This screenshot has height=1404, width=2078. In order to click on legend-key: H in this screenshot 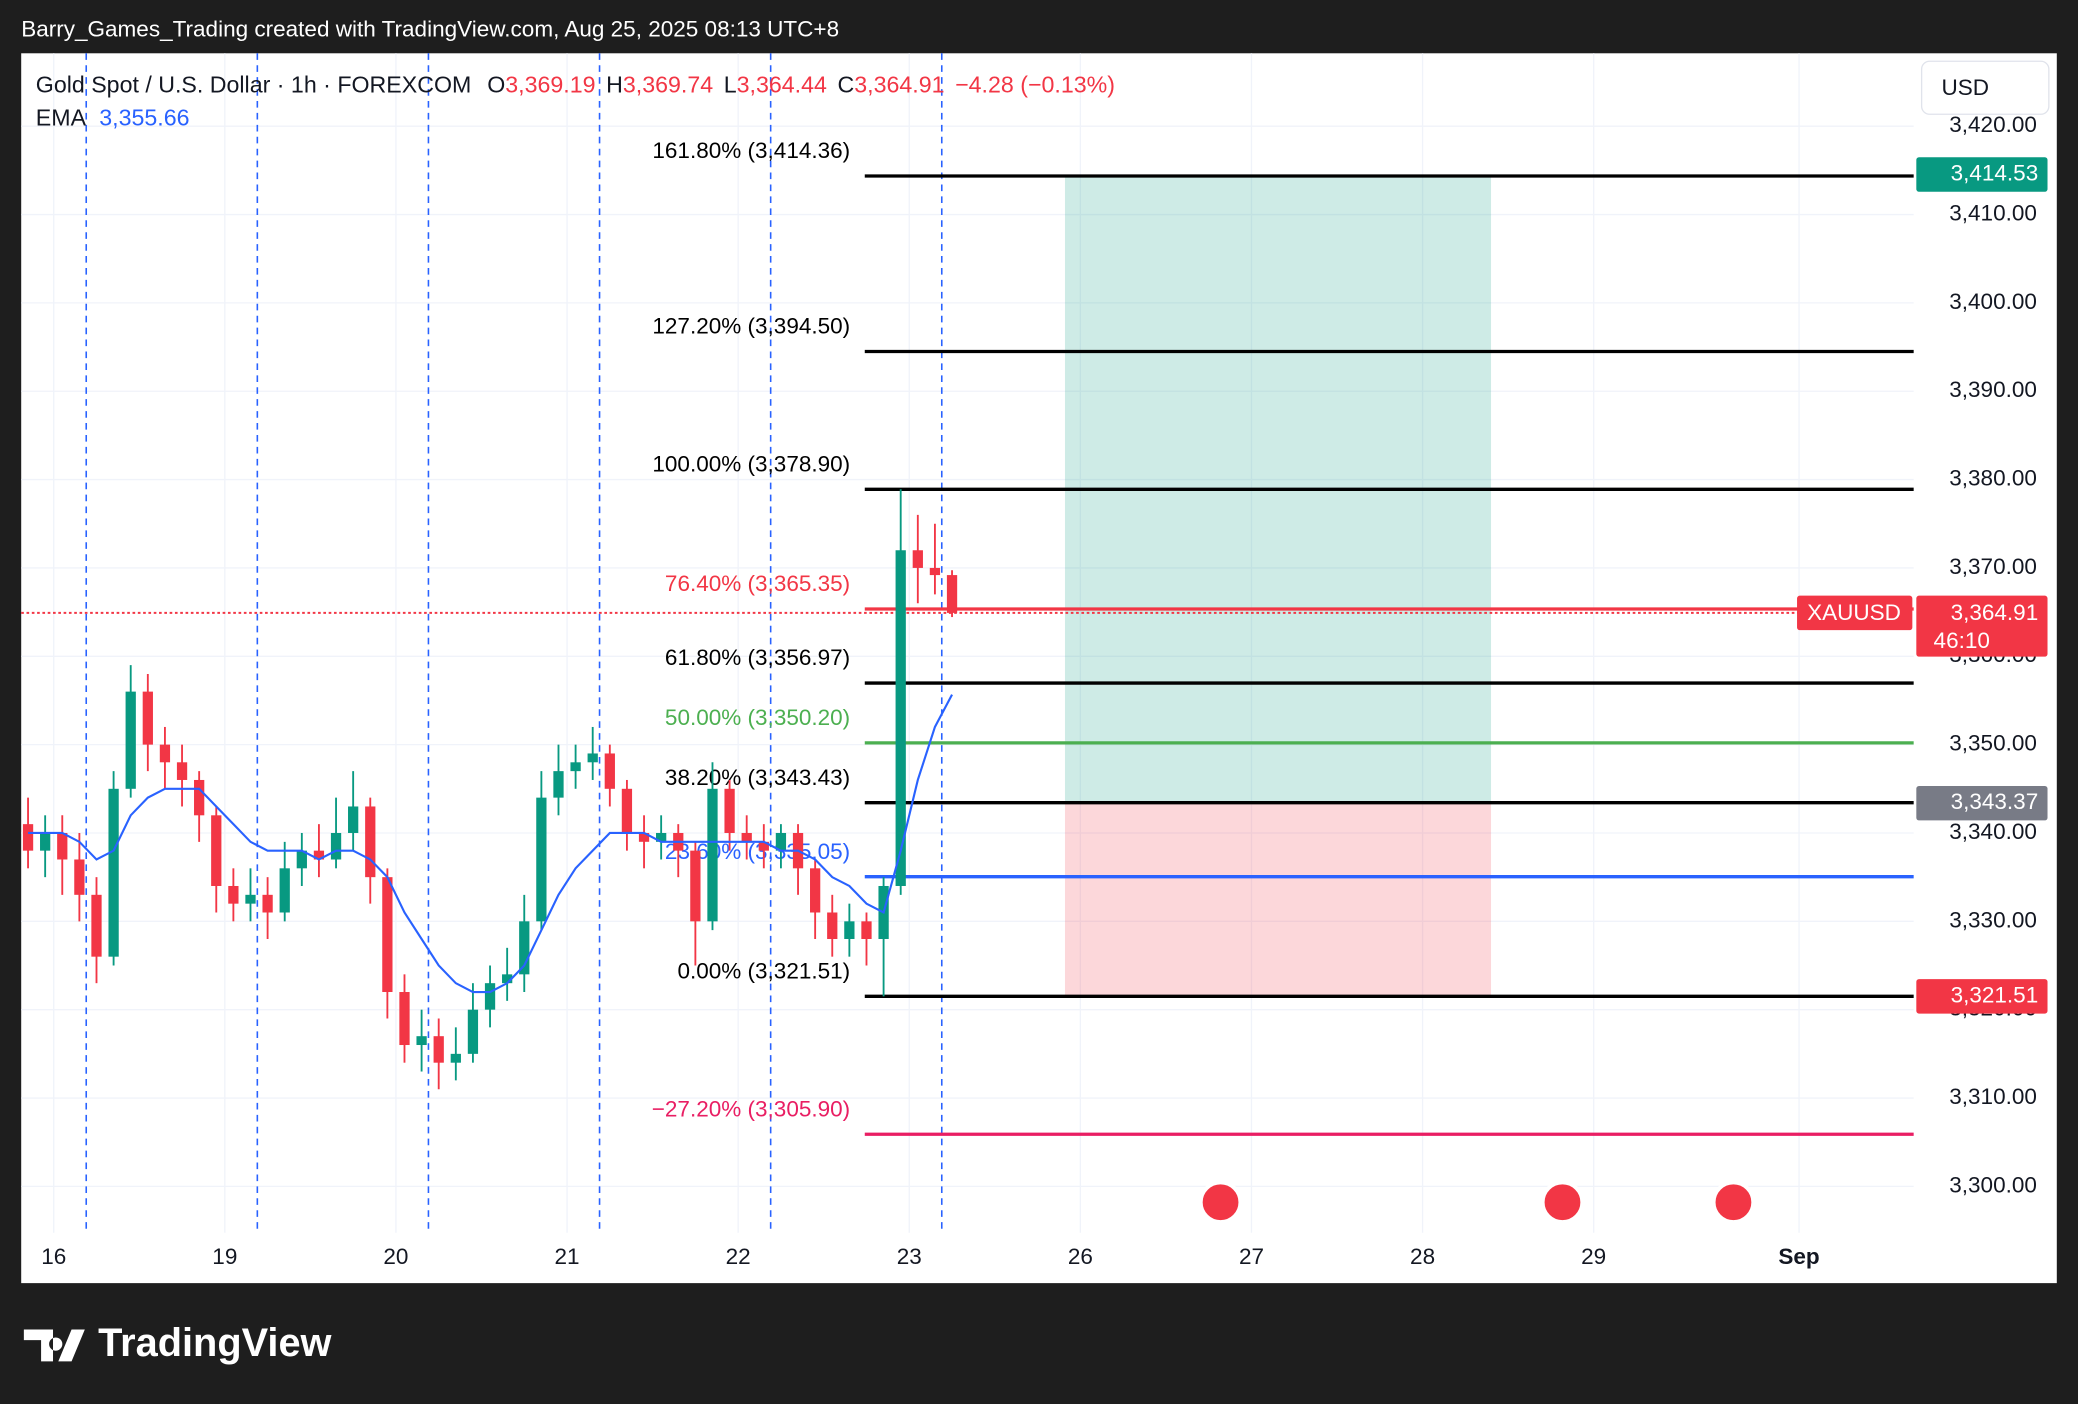, I will do `click(614, 85)`.